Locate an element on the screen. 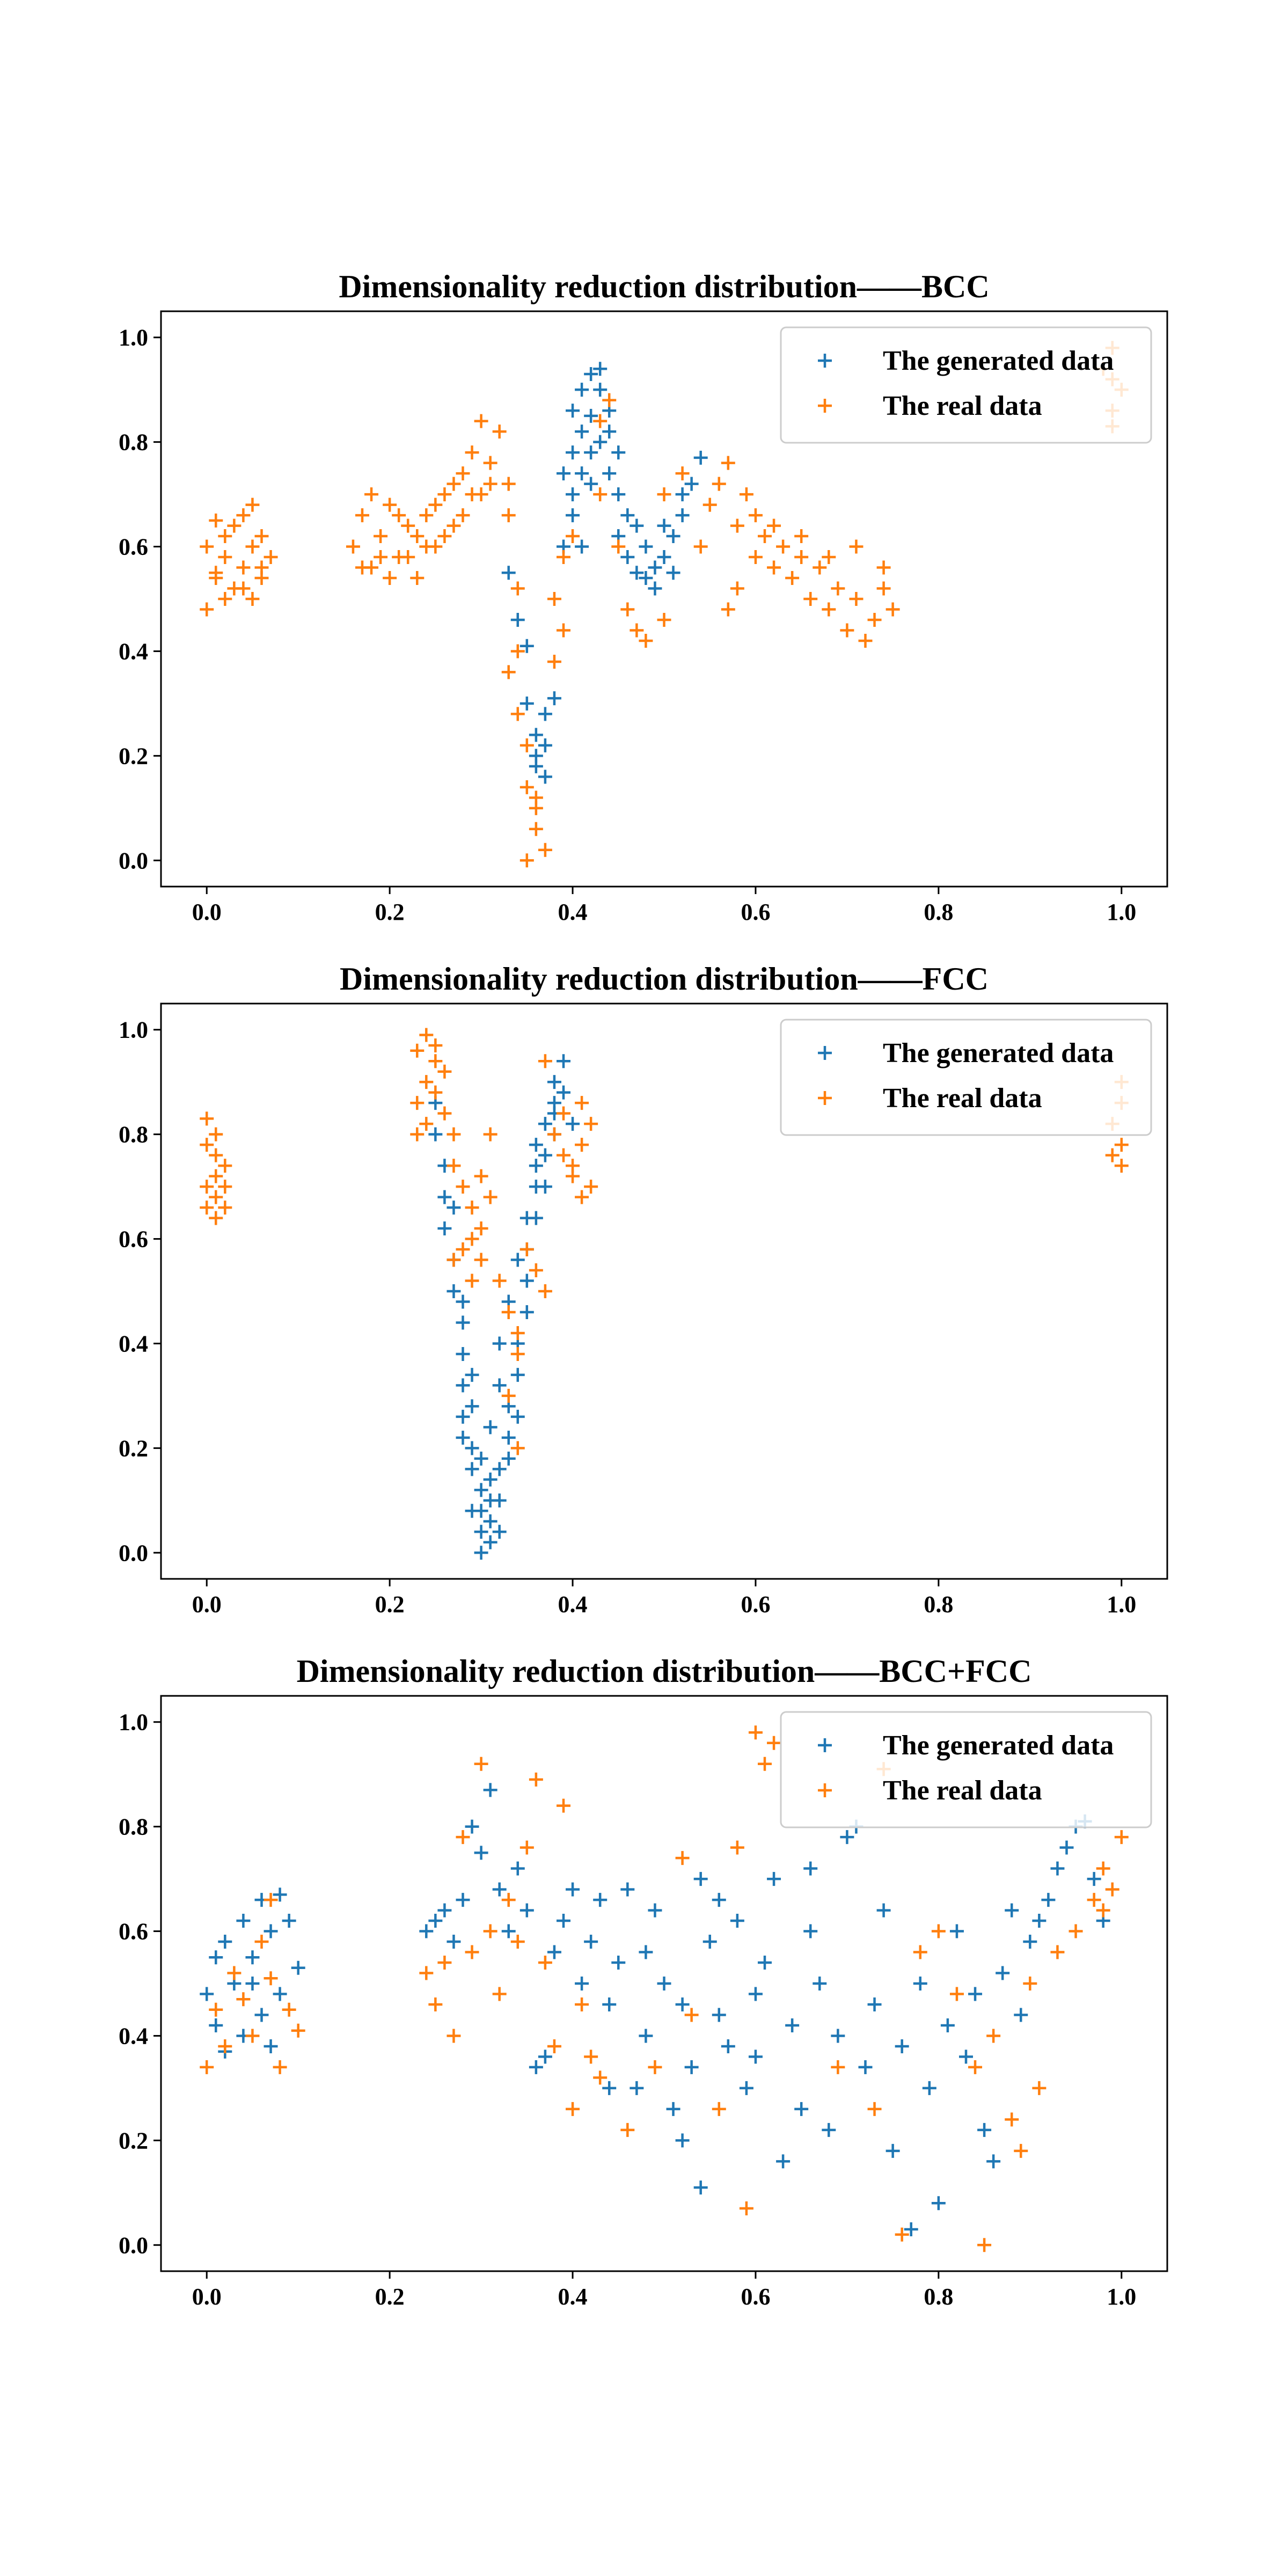 This screenshot has height=2576, width=1288. x-tick-label: 0.2 is located at coordinates (390, 1604).